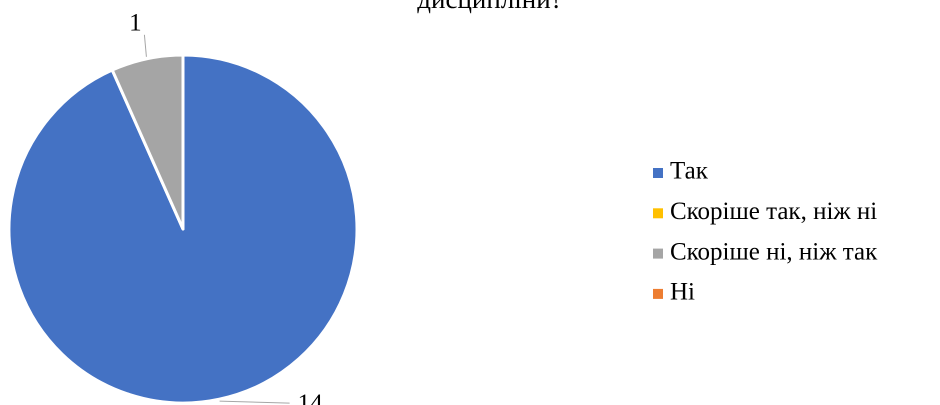 The image size is (940, 405). I want to click on data-label: 1, so click(135, 23).